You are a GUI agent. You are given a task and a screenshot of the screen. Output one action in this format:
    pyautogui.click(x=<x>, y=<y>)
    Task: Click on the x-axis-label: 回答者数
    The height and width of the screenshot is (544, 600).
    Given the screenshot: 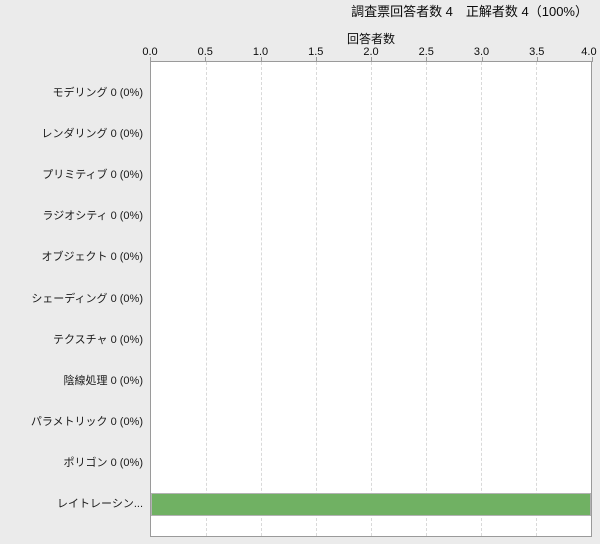 What is the action you would take?
    pyautogui.click(x=370, y=39)
    